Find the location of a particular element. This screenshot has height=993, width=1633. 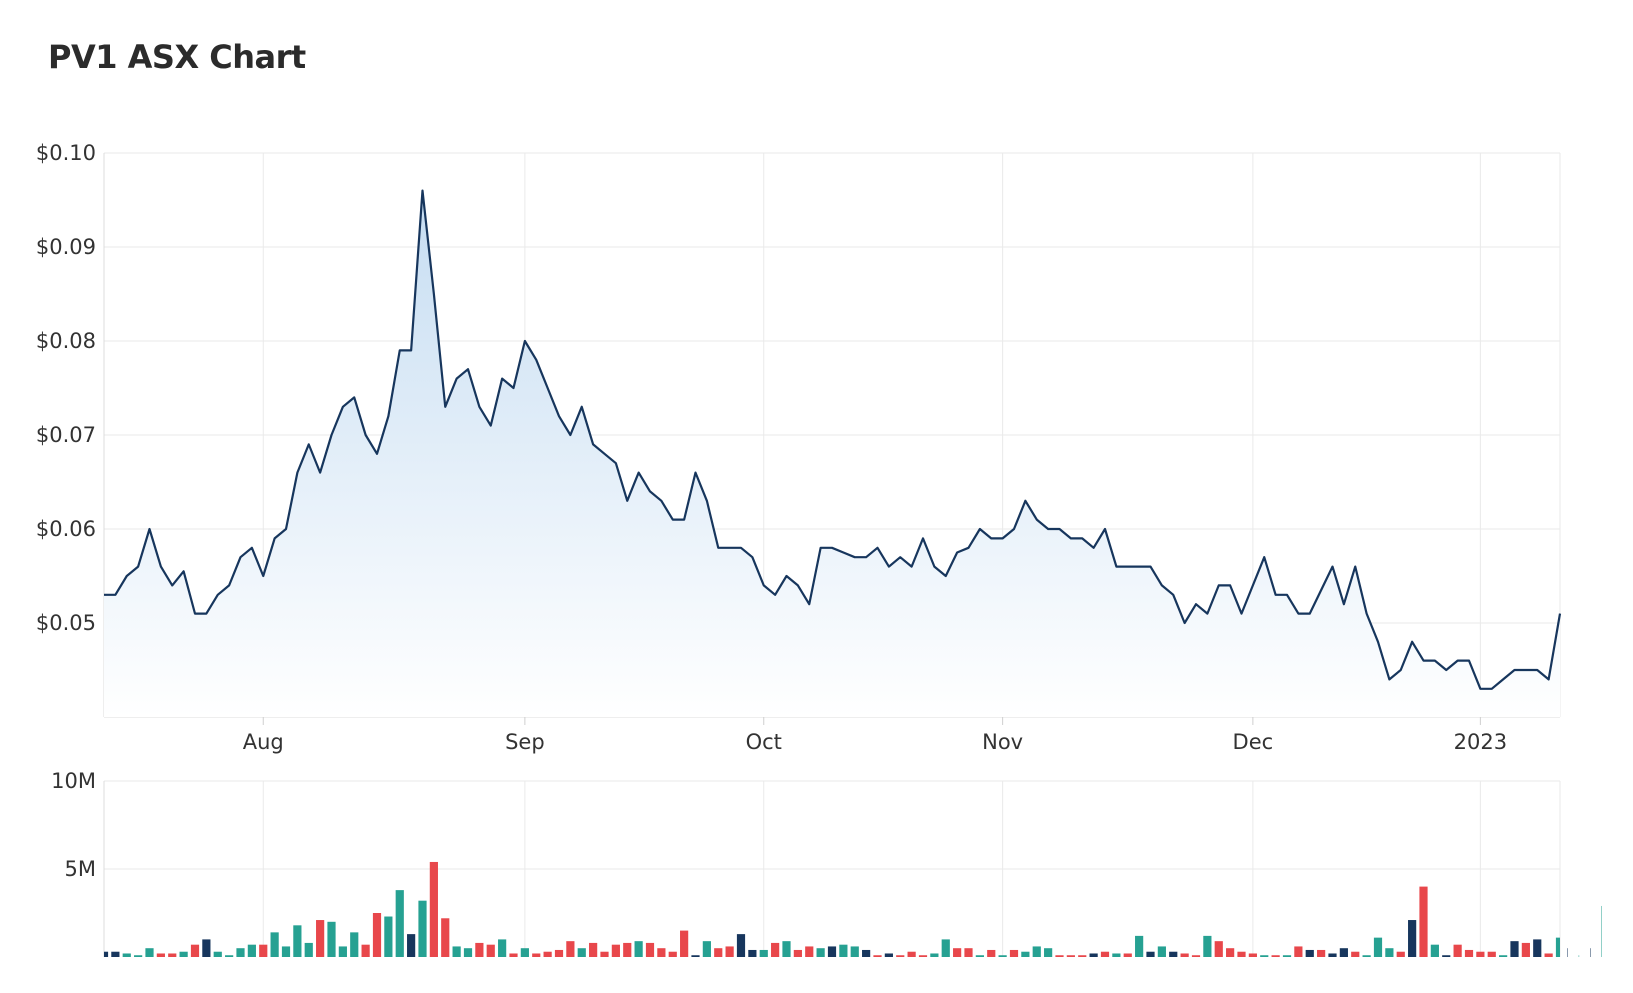

chart-title: PV1 ASX Chart is located at coordinates (177, 57).